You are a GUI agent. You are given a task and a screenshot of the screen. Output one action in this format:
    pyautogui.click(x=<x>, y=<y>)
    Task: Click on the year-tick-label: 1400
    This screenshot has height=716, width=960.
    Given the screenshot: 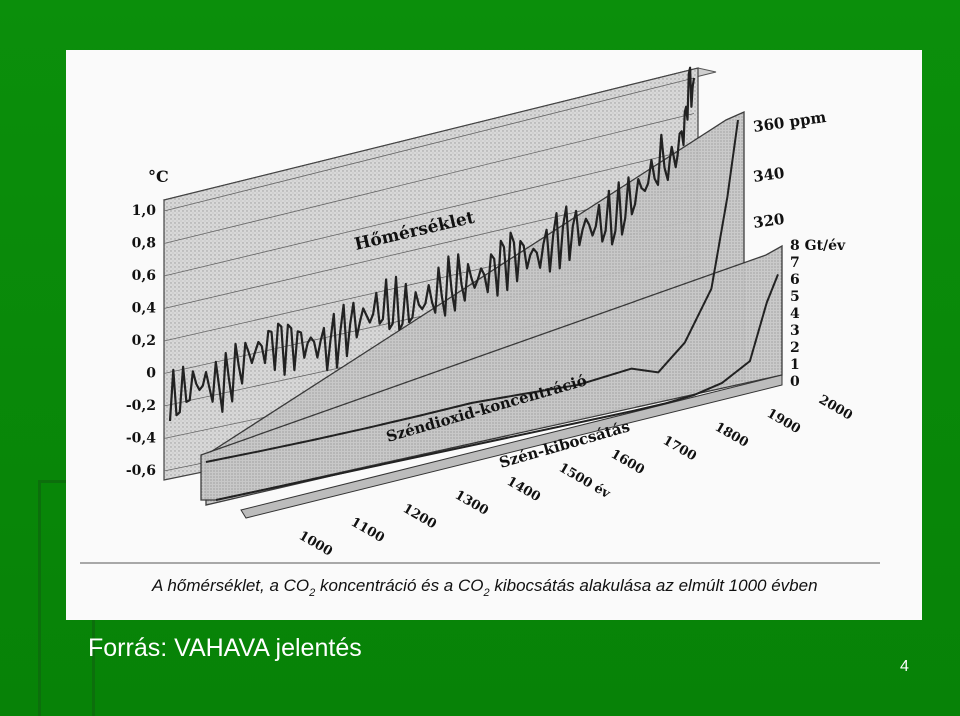 What is the action you would take?
    pyautogui.click(x=523, y=489)
    